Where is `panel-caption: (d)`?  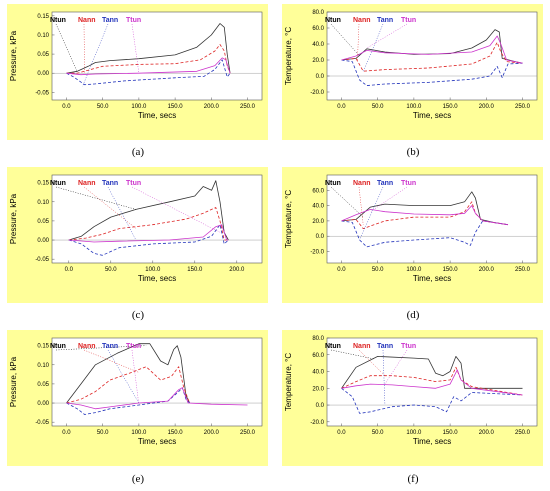
panel-caption: (d) is located at coordinates (413, 315).